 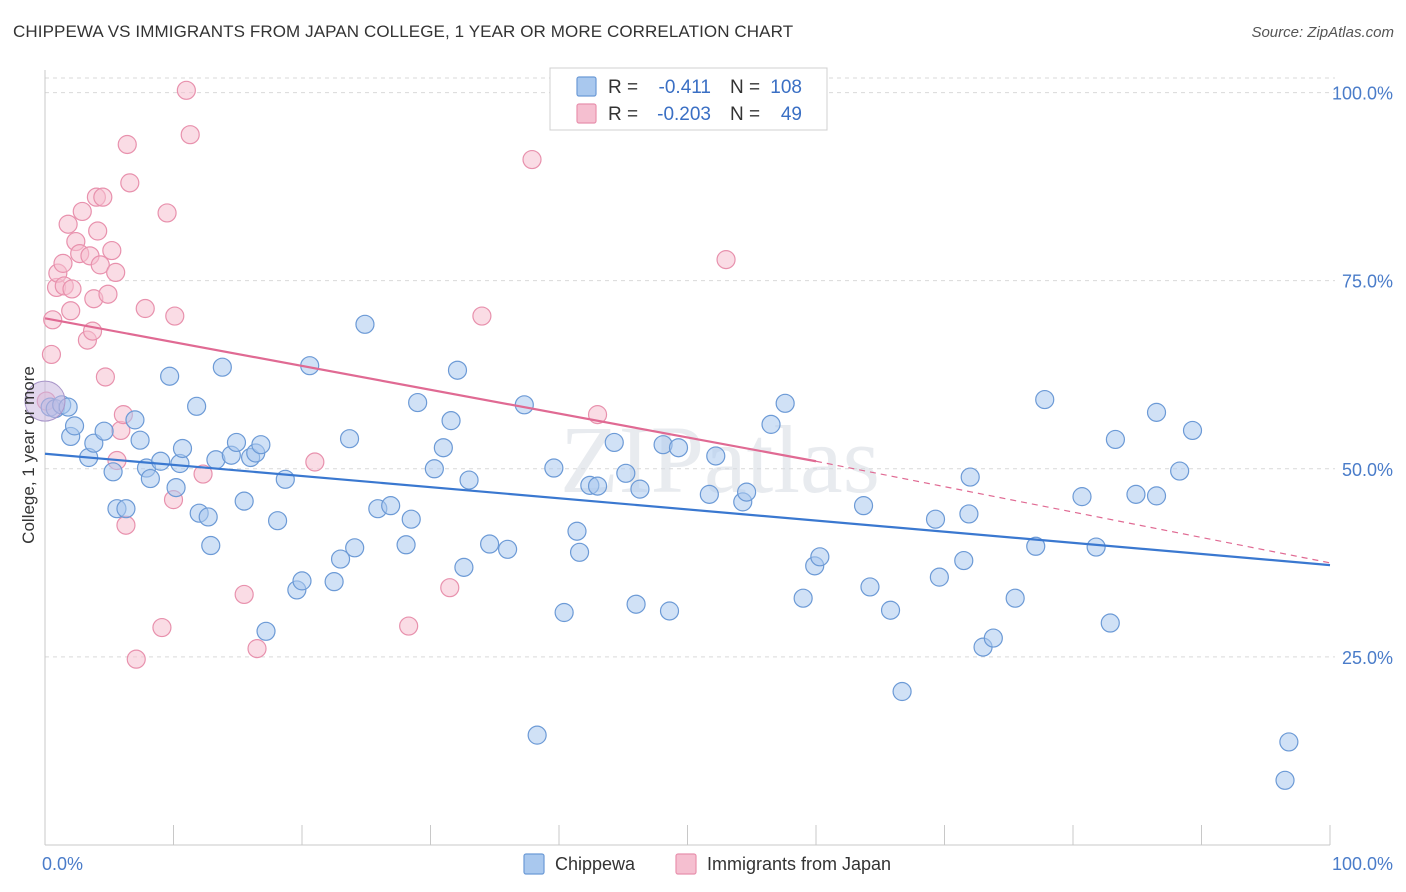 What do you see at coordinates (534, 864) in the screenshot?
I see `bottom-legend-swatch-chippewa` at bounding box center [534, 864].